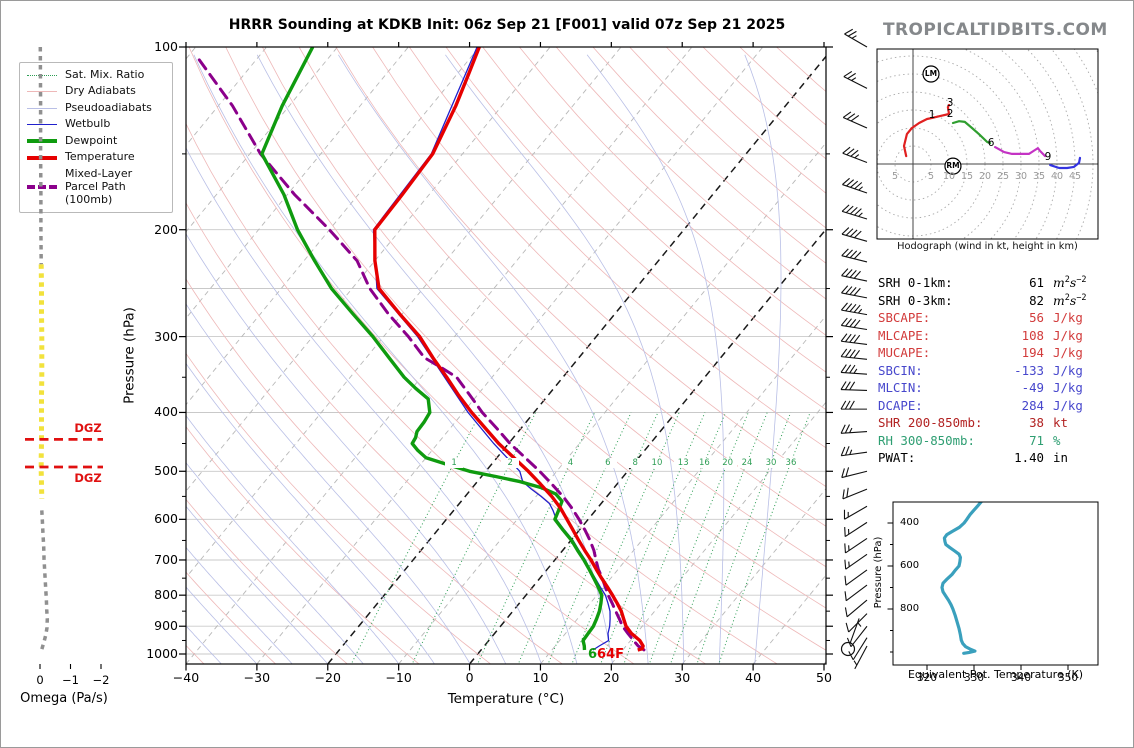 This screenshot has width=1134, height=748. Describe the element at coordinates (994, 459) in the screenshot. I see `index-row: PWAT: 1.40 in` at that location.